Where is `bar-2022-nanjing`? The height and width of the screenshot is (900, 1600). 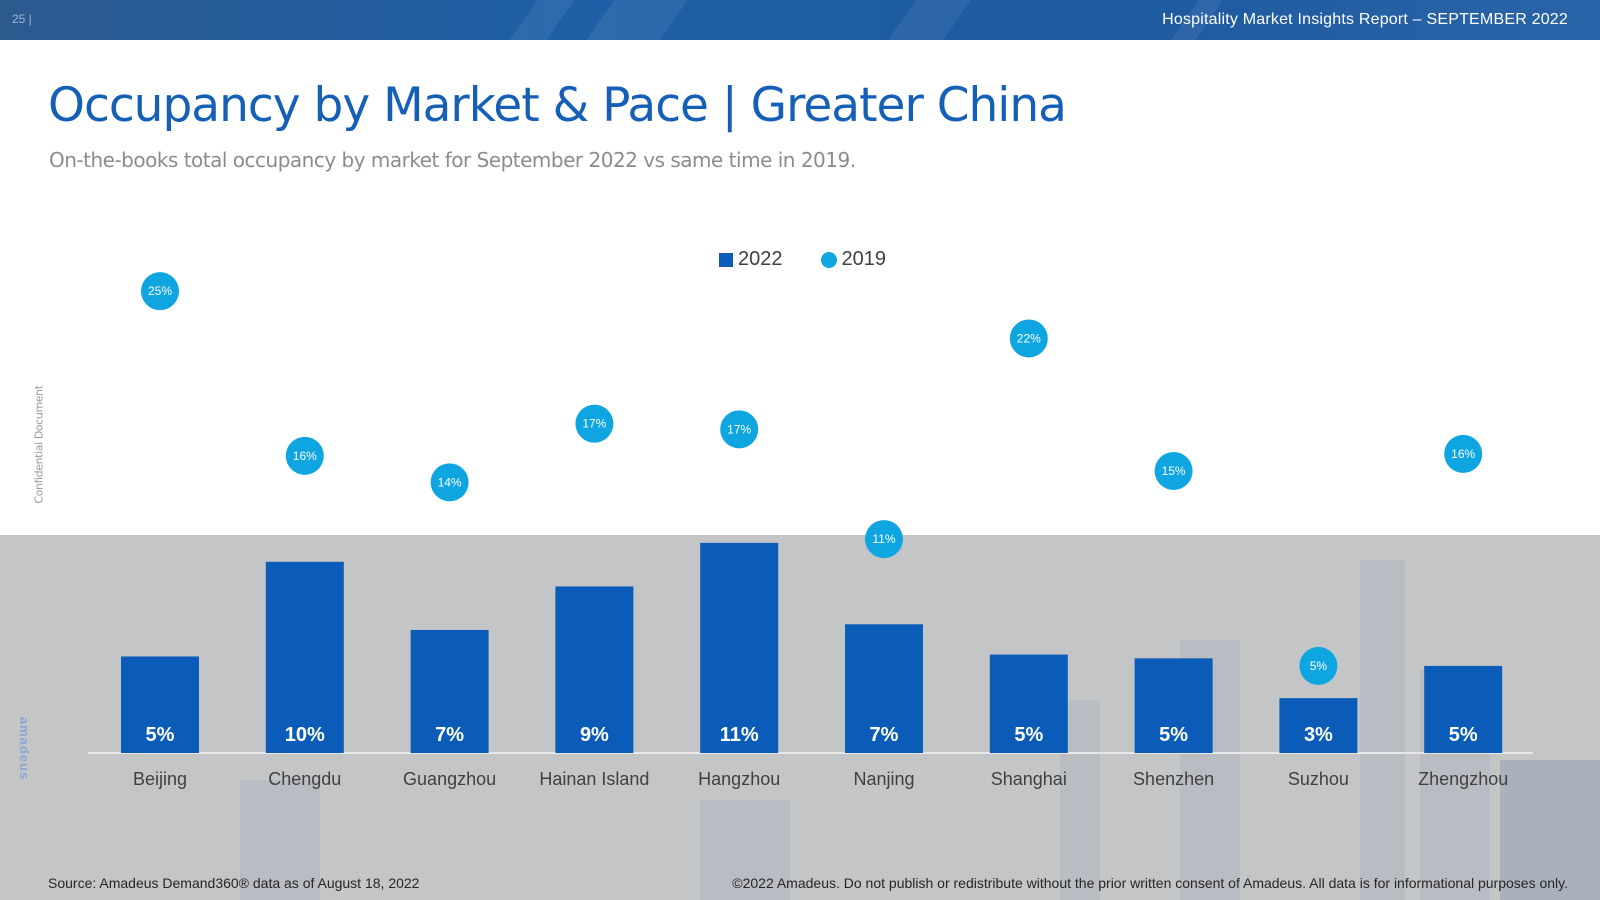
bar-2022-nanjing is located at coordinates (884, 688).